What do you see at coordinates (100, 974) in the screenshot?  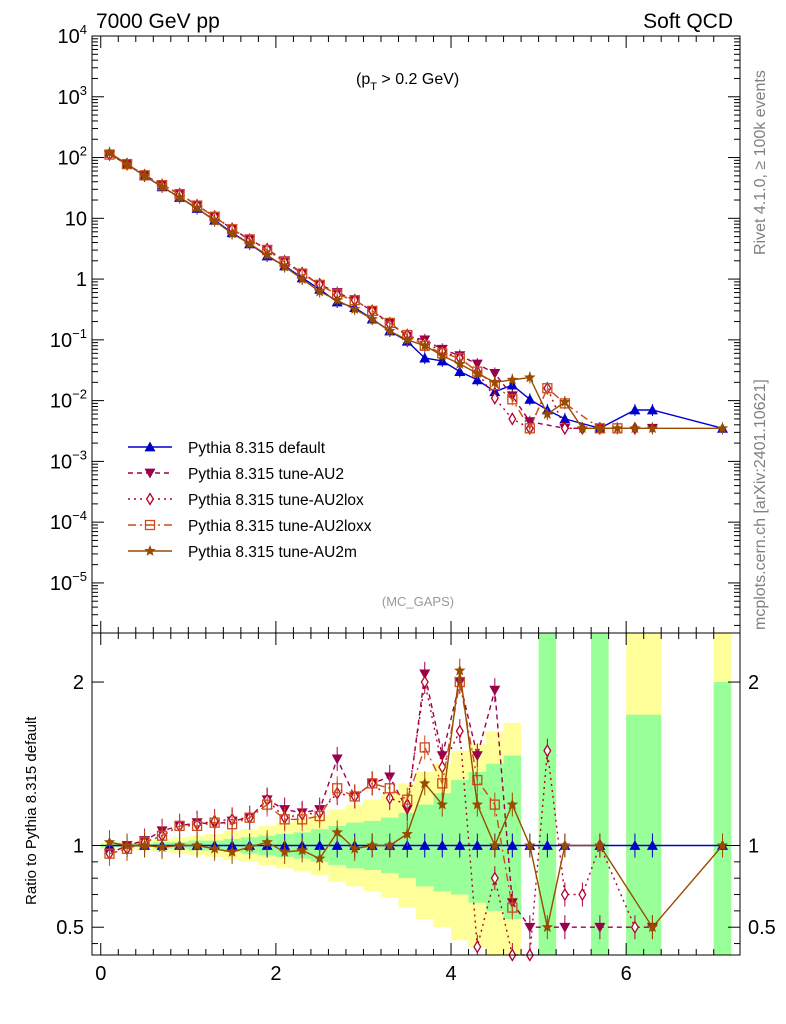 I see `x-tick-label: 0` at bounding box center [100, 974].